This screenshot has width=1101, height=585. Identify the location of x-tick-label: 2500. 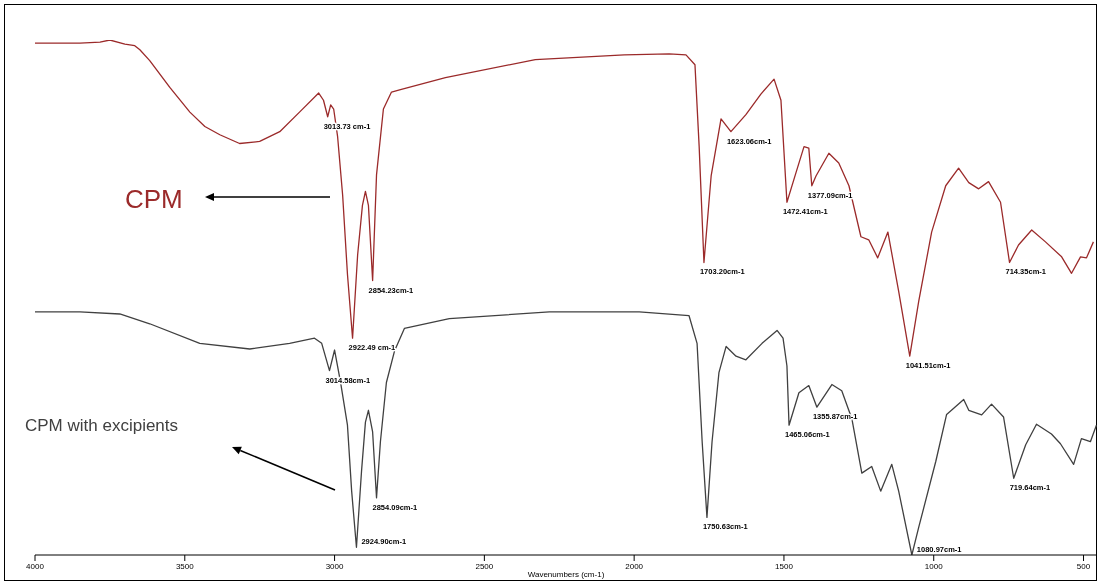
(484, 566).